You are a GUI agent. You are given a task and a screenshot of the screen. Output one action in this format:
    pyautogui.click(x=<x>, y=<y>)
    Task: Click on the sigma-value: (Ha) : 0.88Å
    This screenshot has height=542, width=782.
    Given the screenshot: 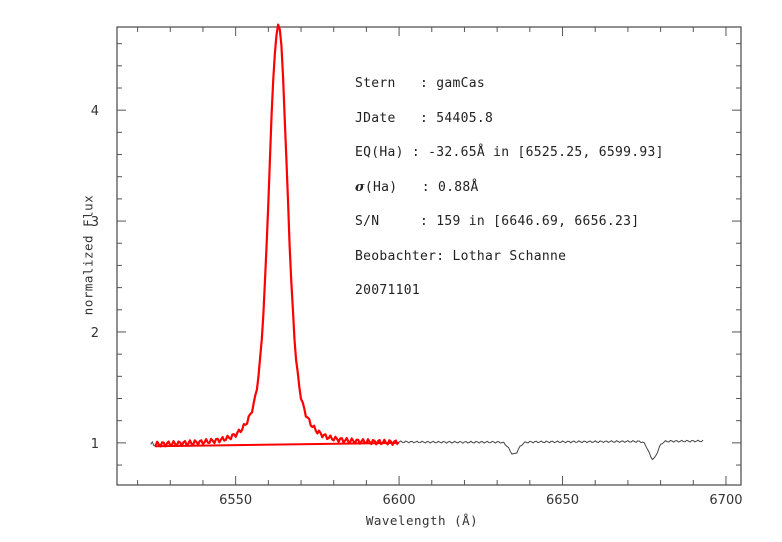 What is the action you would take?
    pyautogui.click(x=421, y=187)
    